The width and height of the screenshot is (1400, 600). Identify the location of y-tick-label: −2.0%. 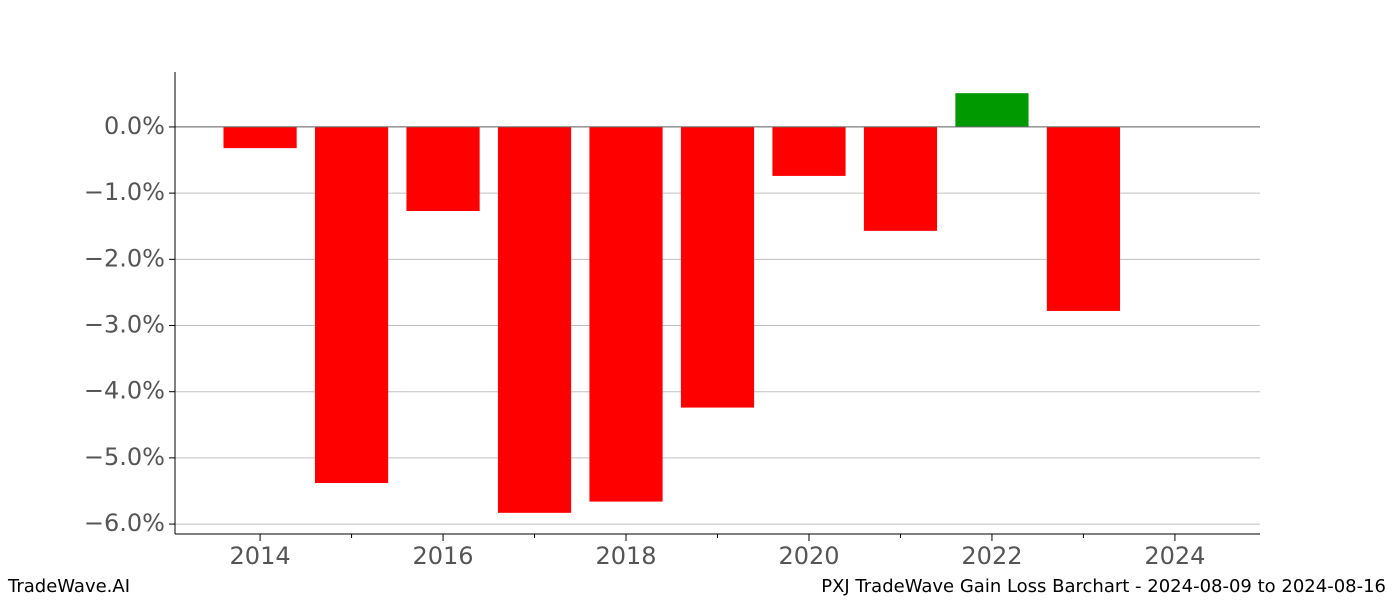
(124, 258).